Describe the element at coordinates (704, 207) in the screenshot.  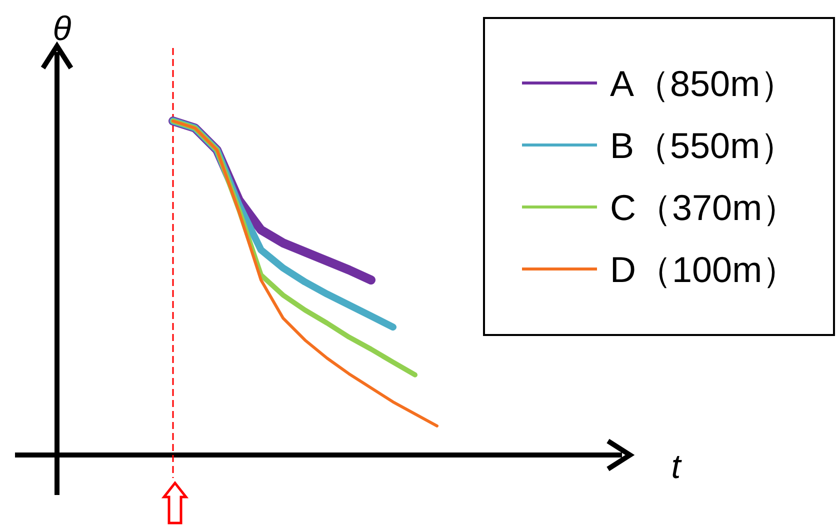
I see `legend-label: C（370m）` at that location.